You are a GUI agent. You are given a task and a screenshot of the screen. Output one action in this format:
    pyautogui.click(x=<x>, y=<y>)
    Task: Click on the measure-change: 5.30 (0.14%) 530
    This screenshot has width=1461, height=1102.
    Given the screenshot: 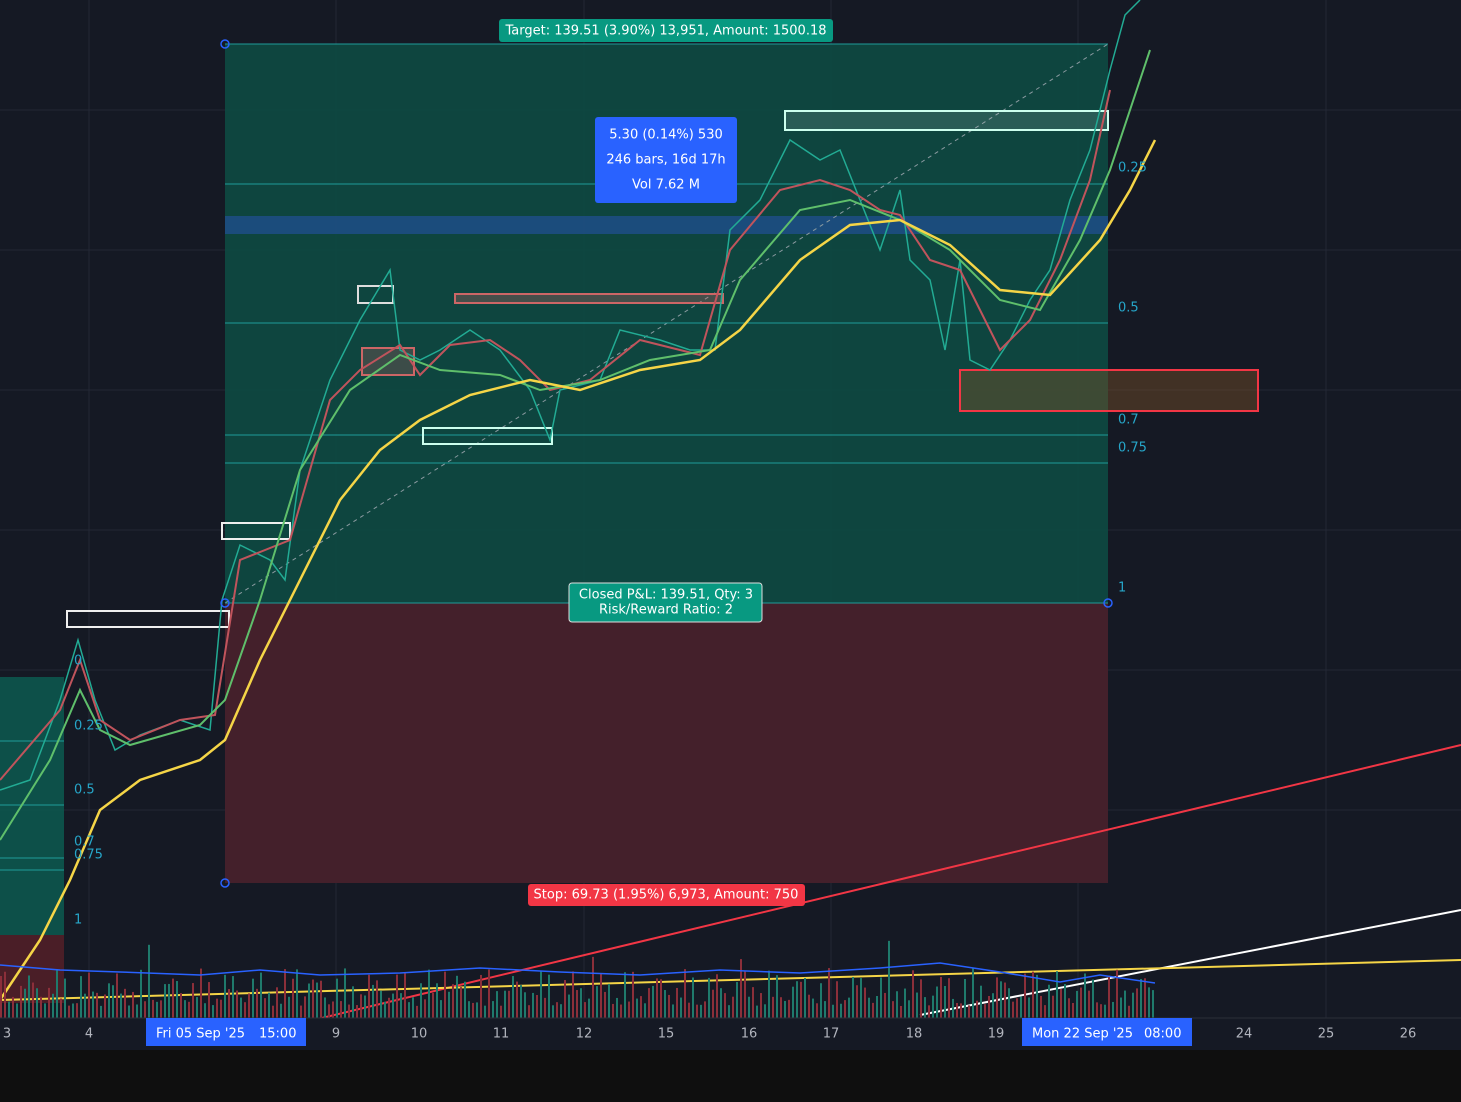 What is the action you would take?
    pyautogui.click(x=665, y=135)
    